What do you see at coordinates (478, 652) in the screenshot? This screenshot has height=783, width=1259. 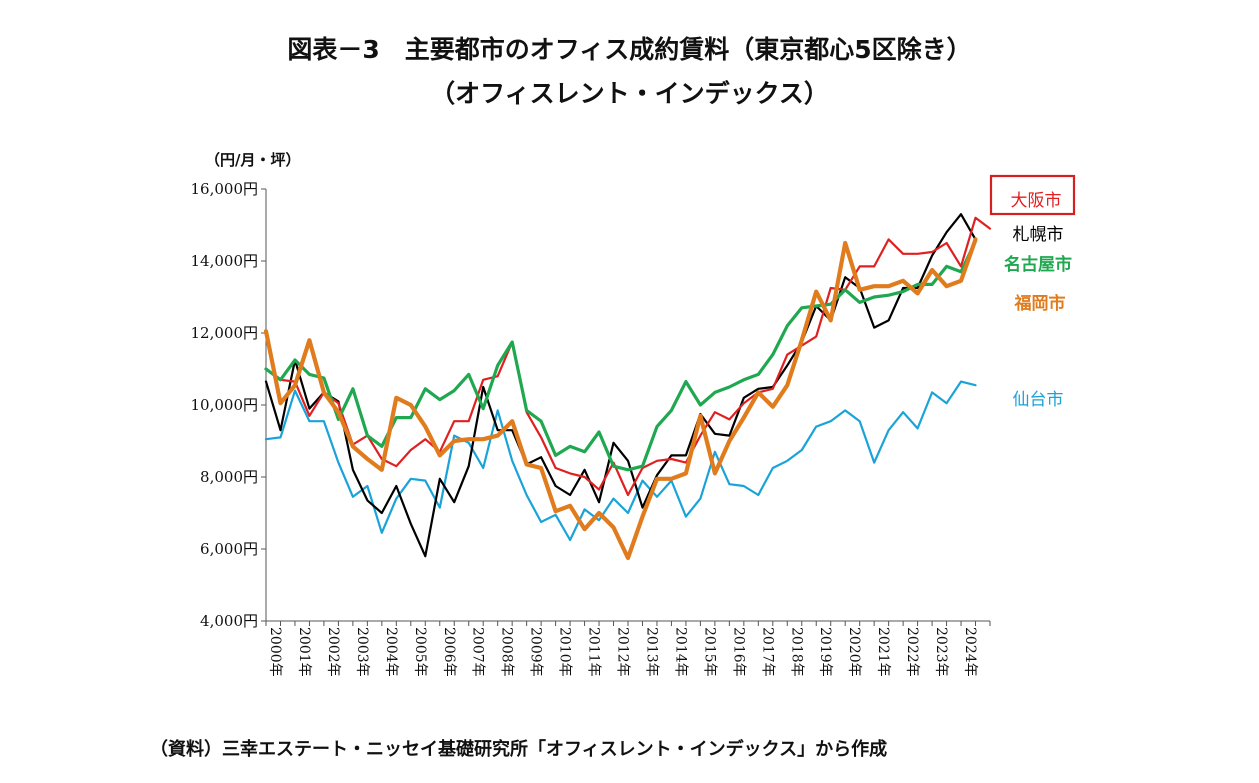 I see `x-tick-label: 2007年` at bounding box center [478, 652].